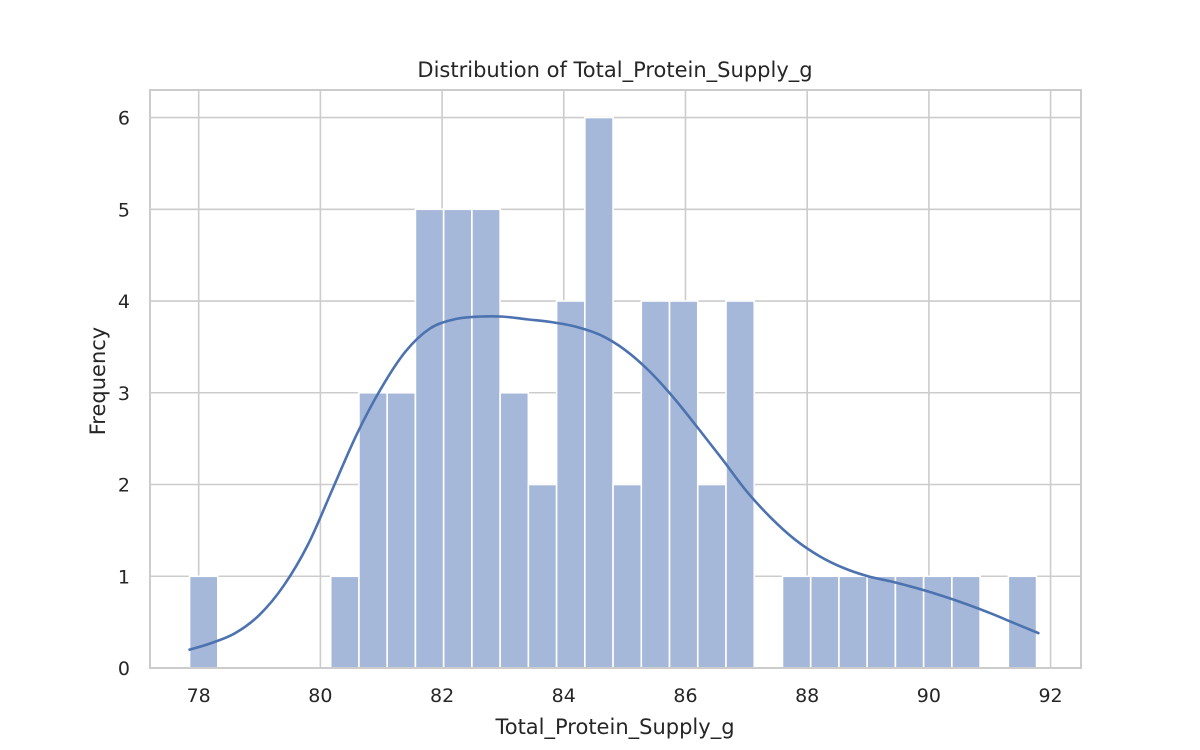  I want to click on y-tick-label: 2, so click(124, 486).